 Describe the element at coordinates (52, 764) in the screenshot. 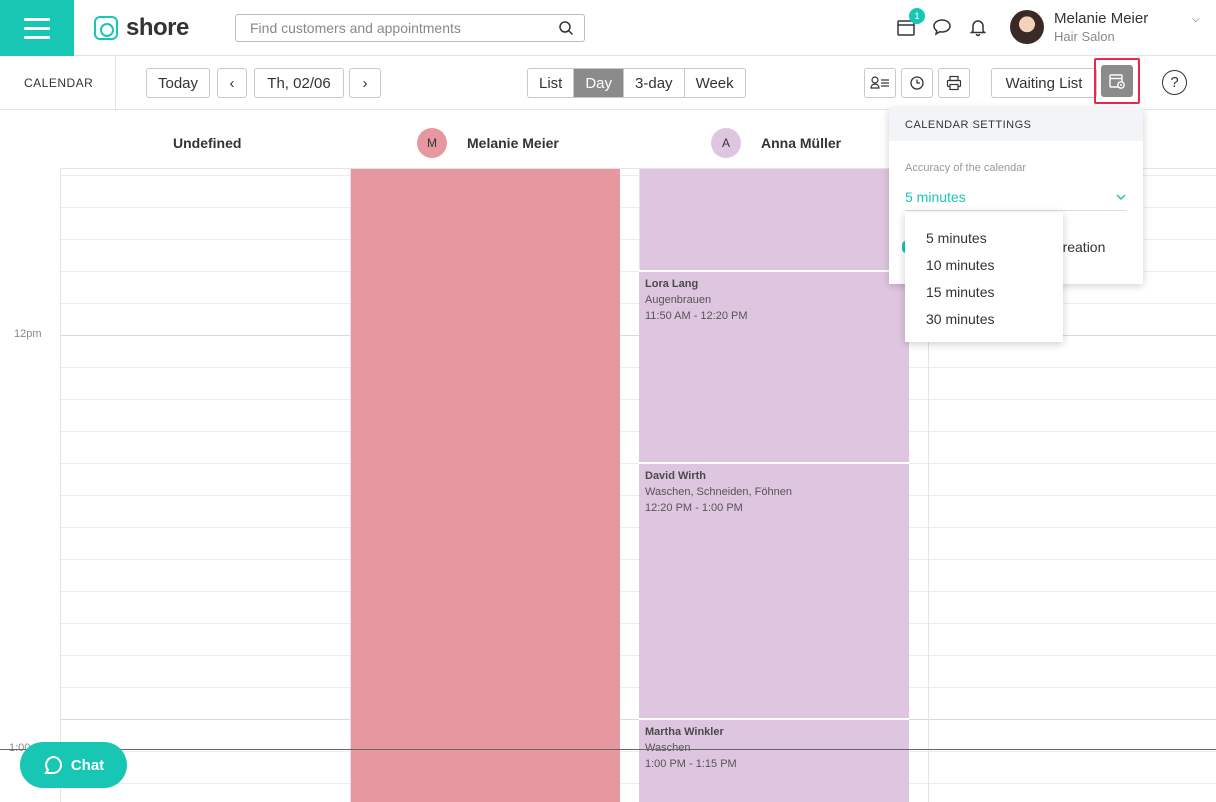

I see `chat-icon` at that location.